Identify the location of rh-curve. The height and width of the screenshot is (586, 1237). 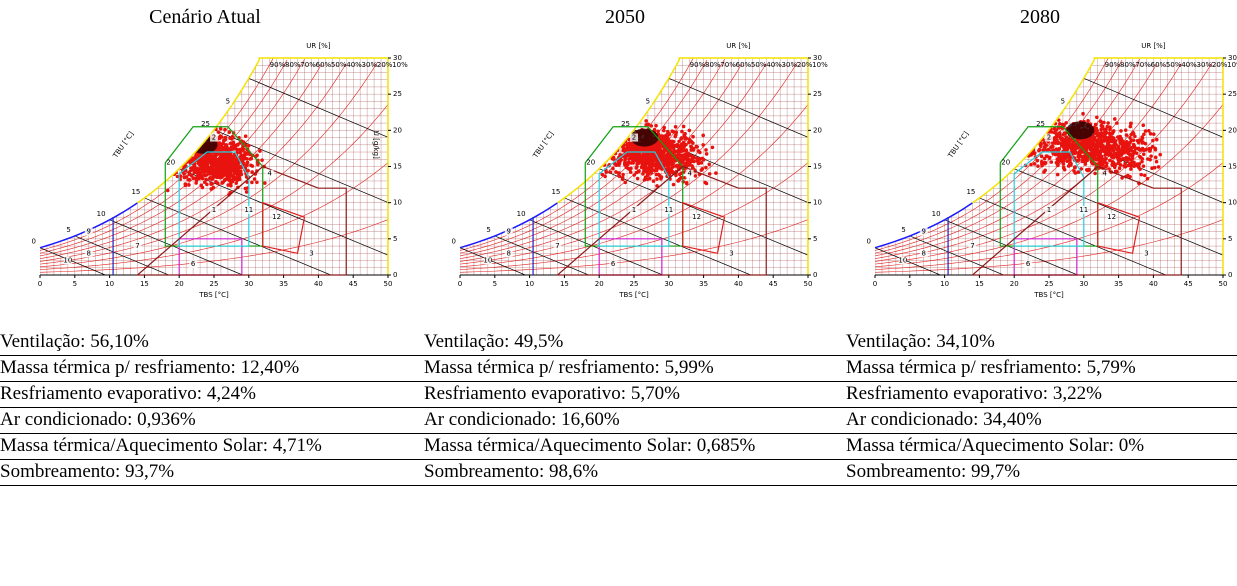
(214, 216).